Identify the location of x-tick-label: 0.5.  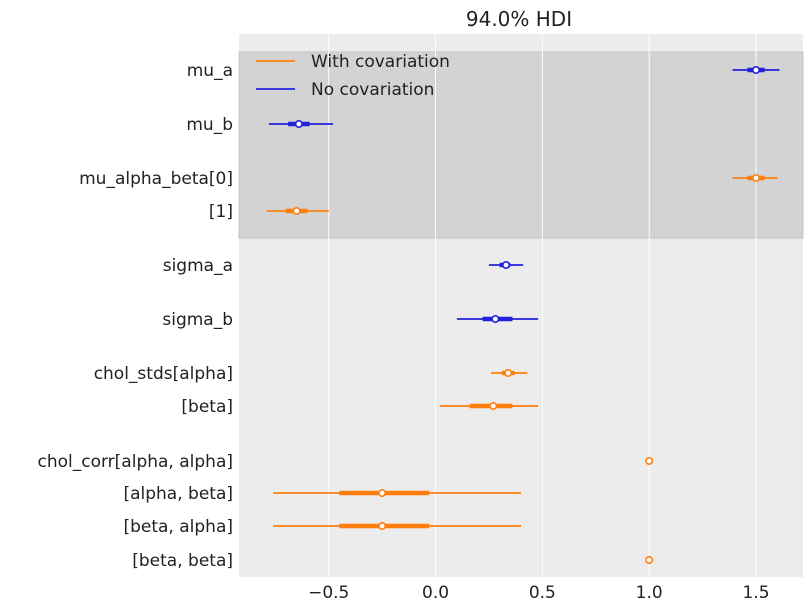
(542, 593).